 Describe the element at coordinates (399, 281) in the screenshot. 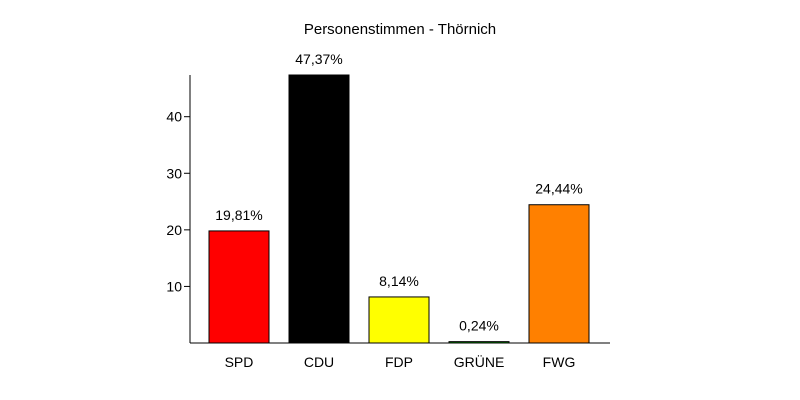

I see `value-label: 8,14%` at that location.